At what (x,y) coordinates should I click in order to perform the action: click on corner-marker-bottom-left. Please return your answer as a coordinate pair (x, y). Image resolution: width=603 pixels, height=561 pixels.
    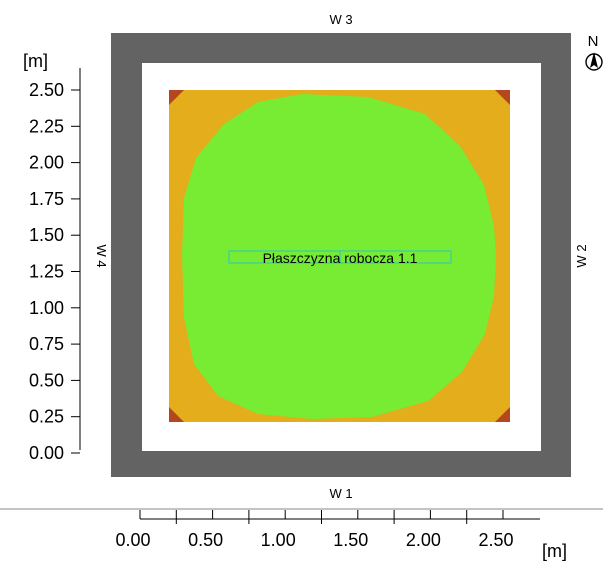
    Looking at the image, I should click on (176, 414).